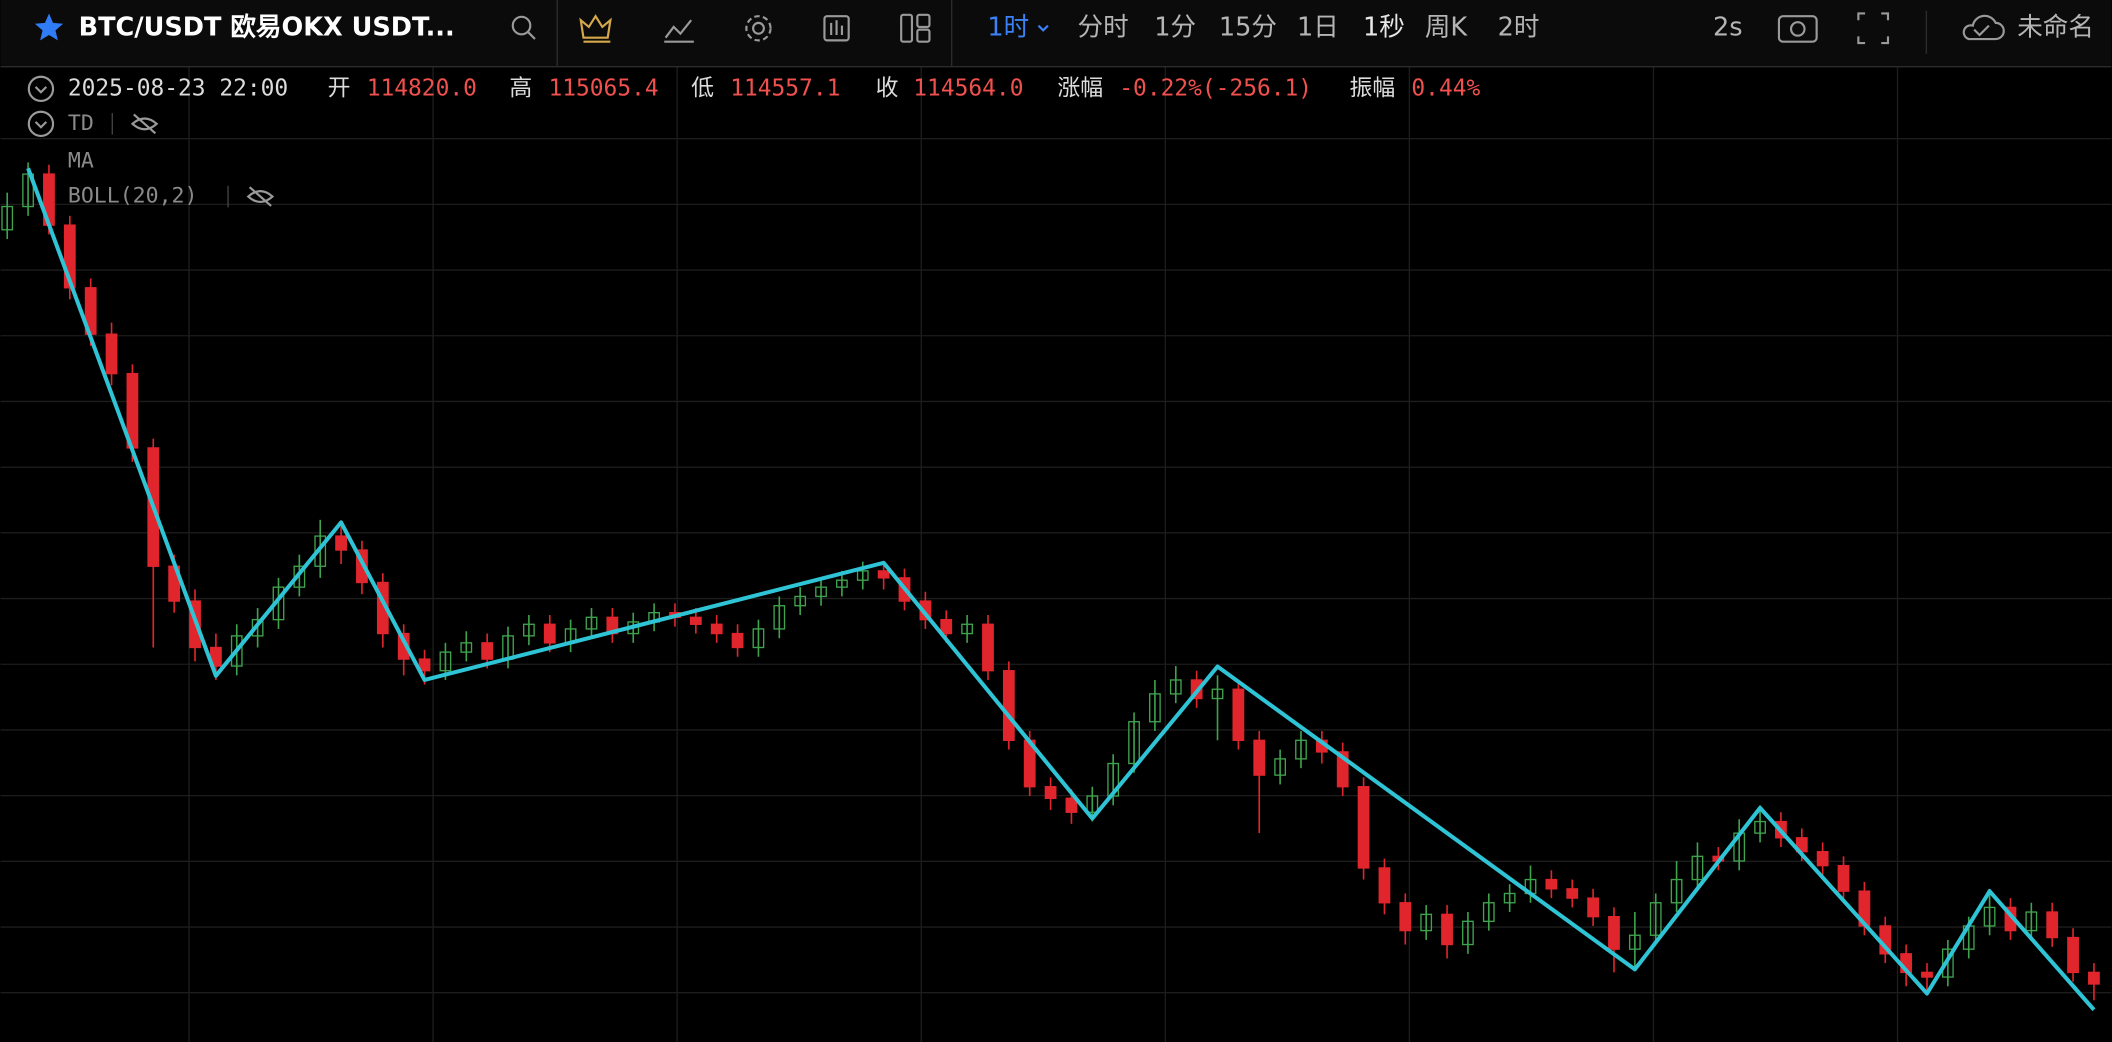  I want to click on period-tab: 15分, so click(1248, 27).